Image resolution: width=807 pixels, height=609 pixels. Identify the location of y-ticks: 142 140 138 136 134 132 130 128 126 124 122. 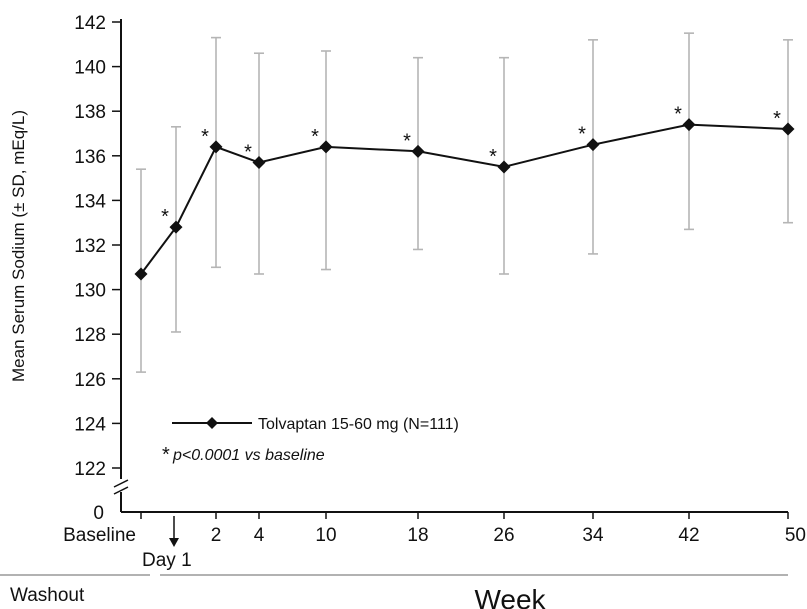
(97, 246).